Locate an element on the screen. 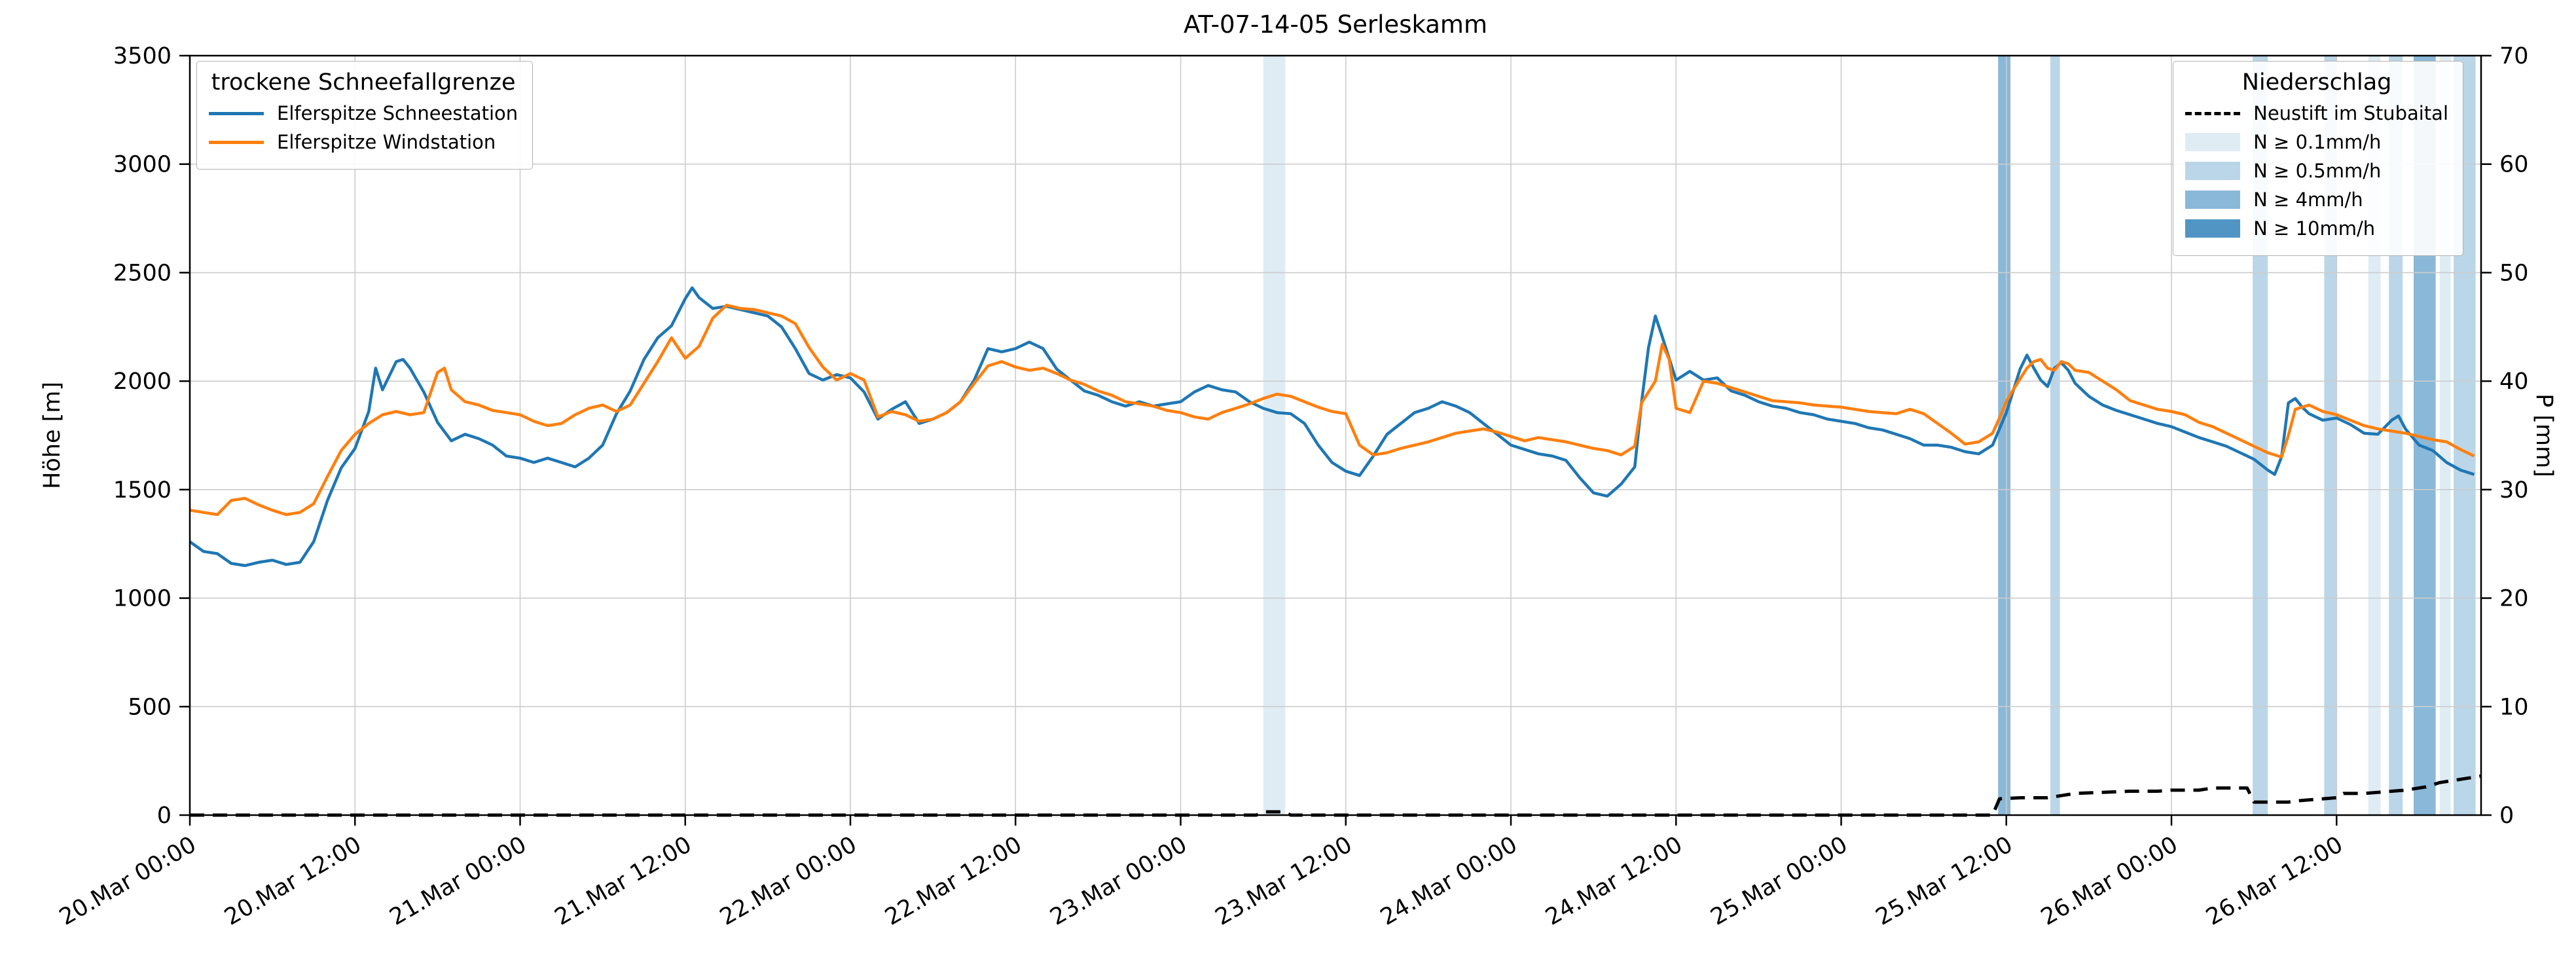 The image size is (2576, 967). legend-item-n10: N ≥ 10mm/h is located at coordinates (2316, 229).